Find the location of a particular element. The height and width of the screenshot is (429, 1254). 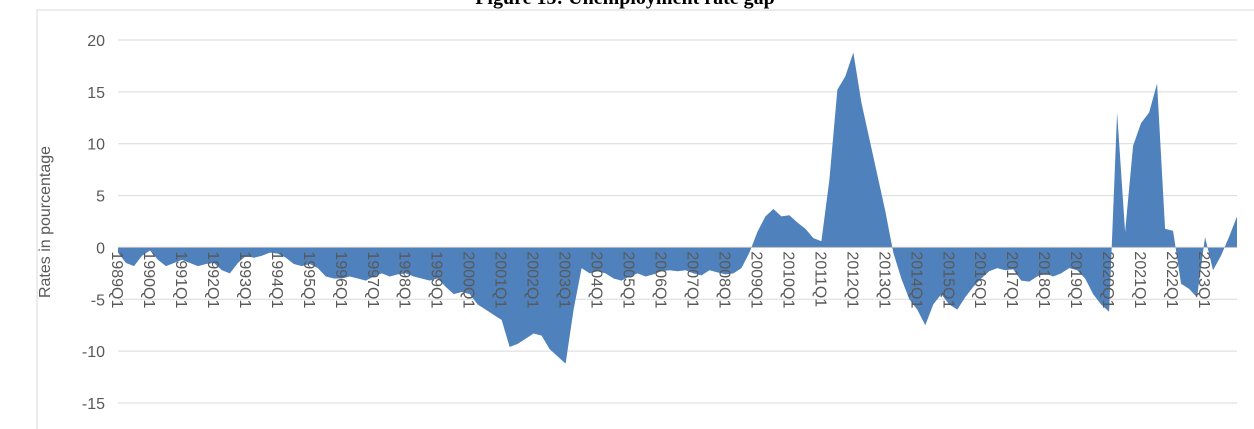

x-tick-label: 2014Q1 is located at coordinates (915, 279).